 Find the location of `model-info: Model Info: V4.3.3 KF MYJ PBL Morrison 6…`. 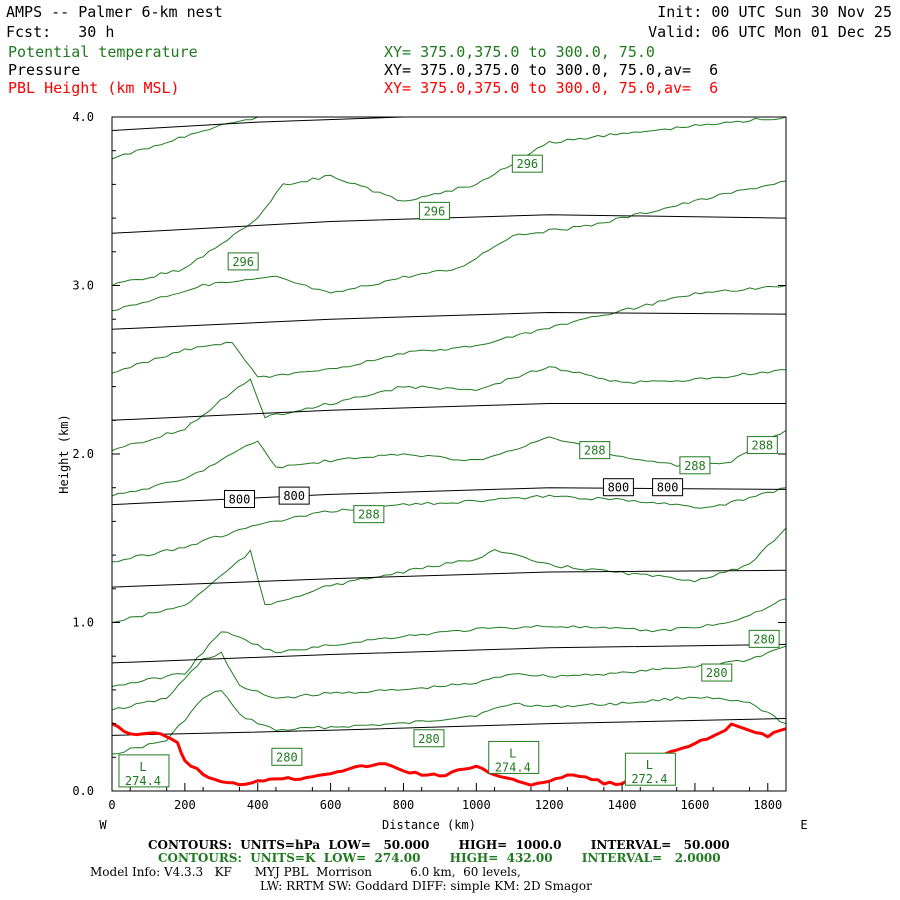

model-info: Model Info: V4.3.3 KF MYJ PBL Morrison 6… is located at coordinates (305, 872).